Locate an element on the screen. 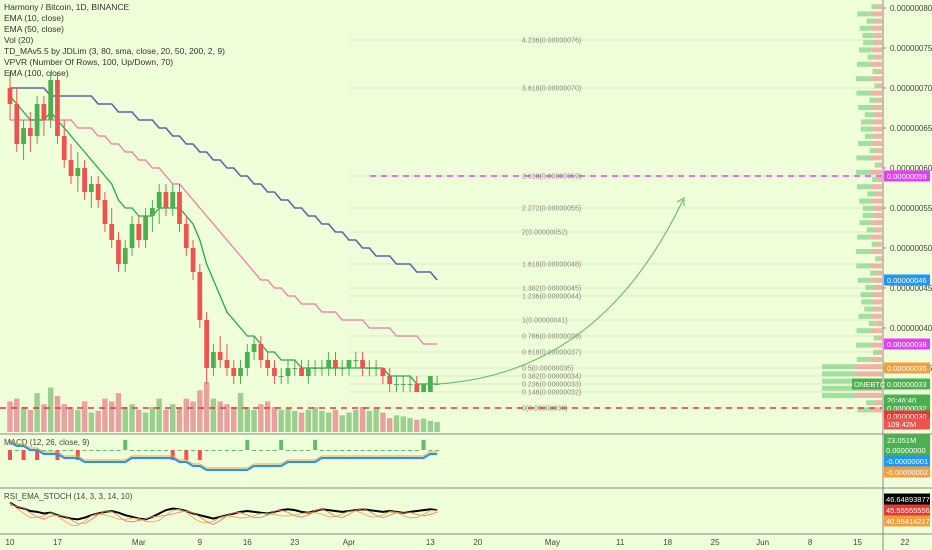 This screenshot has height=550, width=932. fib-label: 1.382(0.00000045) is located at coordinates (551, 289).